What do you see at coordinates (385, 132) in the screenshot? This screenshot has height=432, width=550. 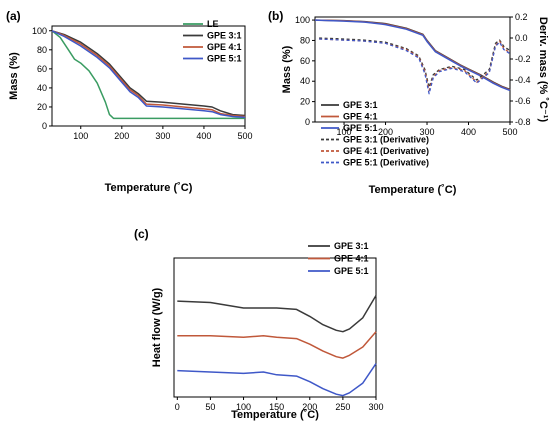 I see `p1-x-tick-label: 200` at bounding box center [385, 132].